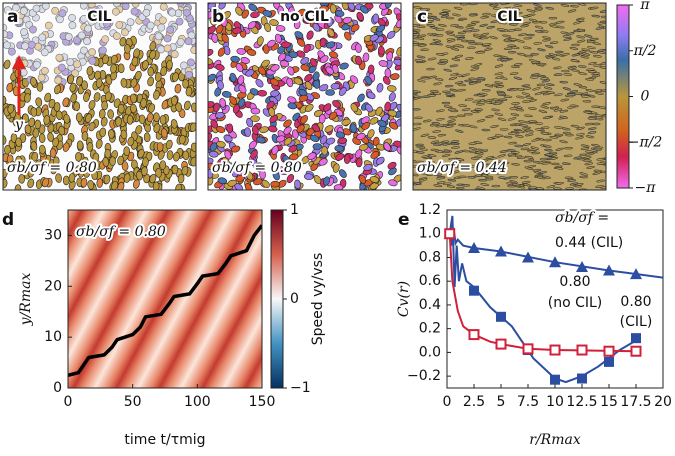 The height and width of the screenshot is (456, 675). I want to click on y-tick-label: 0.6, so click(430, 281).